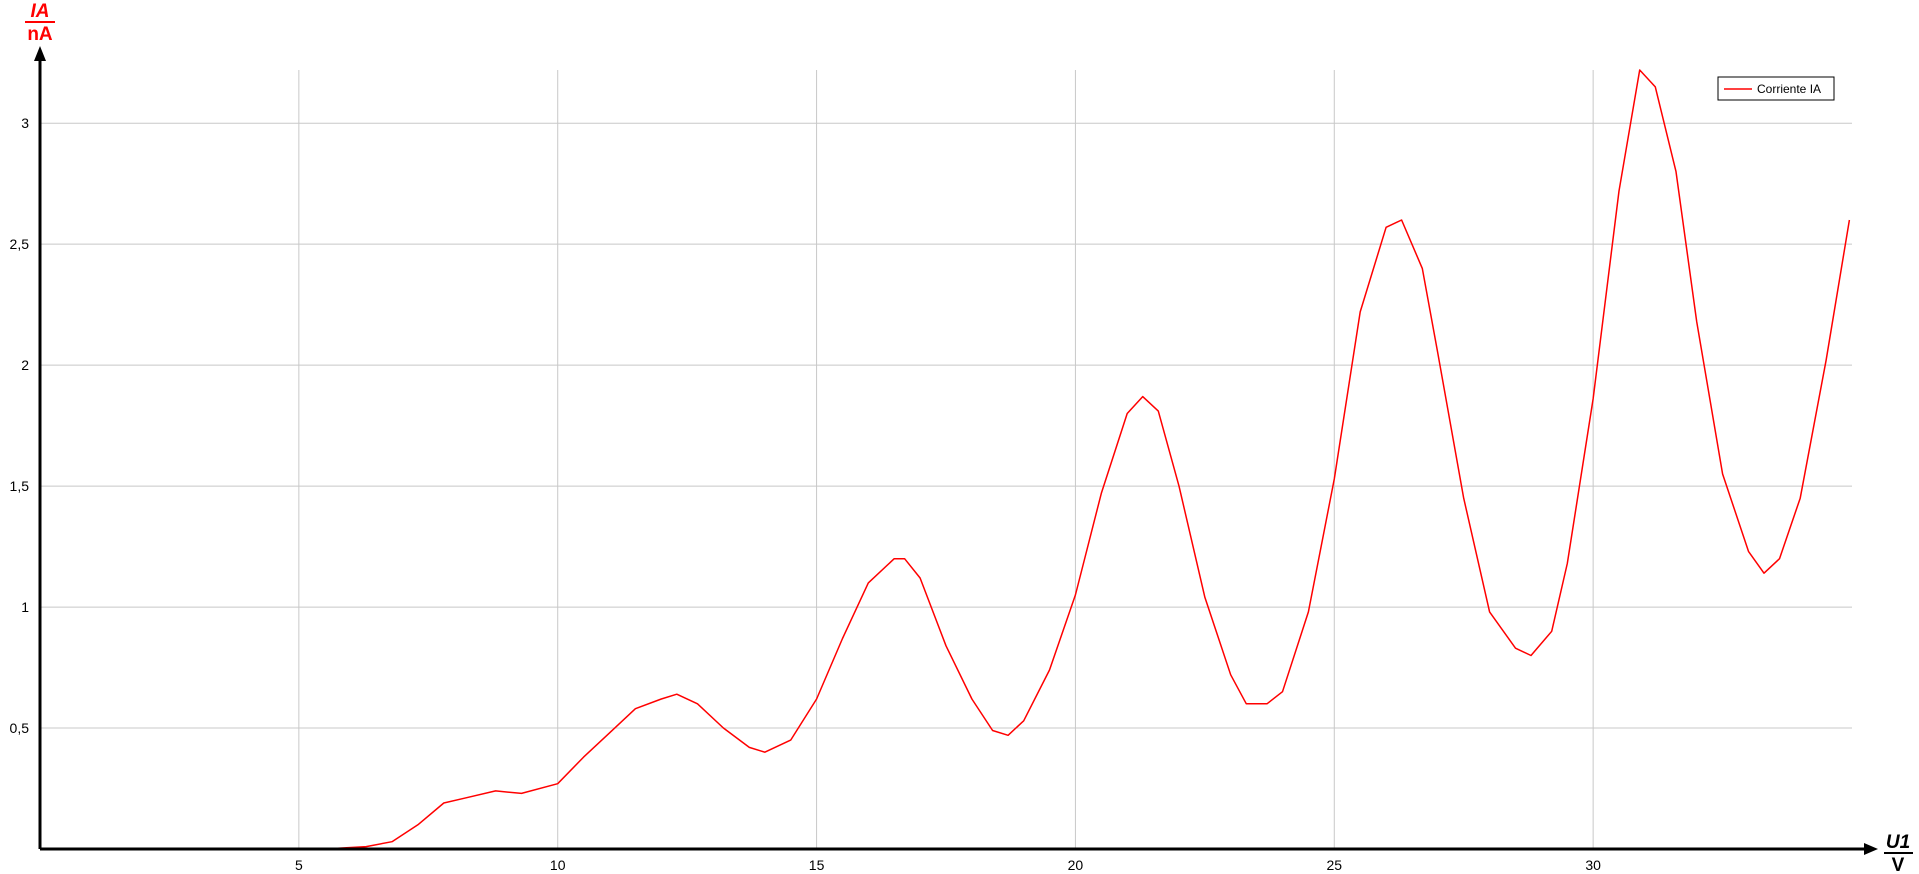 The image size is (1919, 874). I want to click on y-axis-variable: IA, so click(40, 11).